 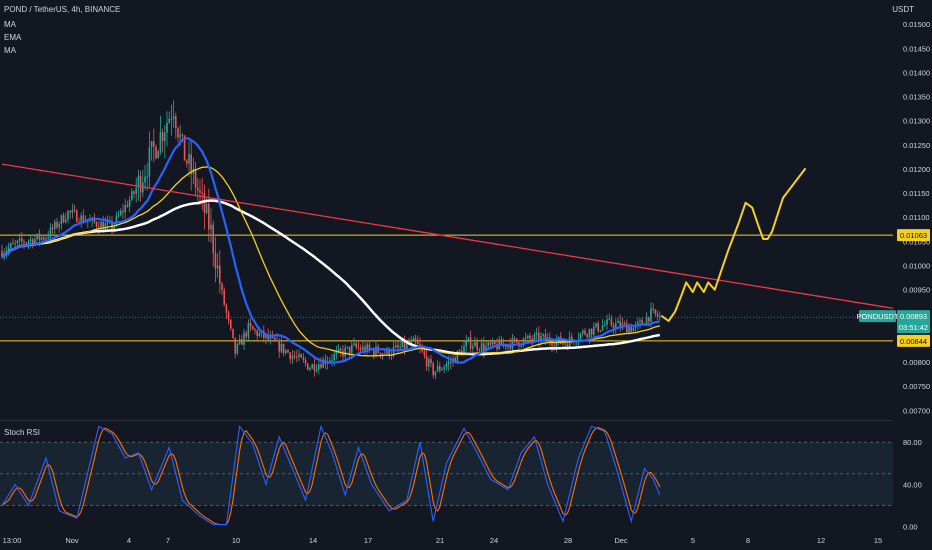 I want to click on price-tick-label: 0.01200, so click(x=916, y=169).